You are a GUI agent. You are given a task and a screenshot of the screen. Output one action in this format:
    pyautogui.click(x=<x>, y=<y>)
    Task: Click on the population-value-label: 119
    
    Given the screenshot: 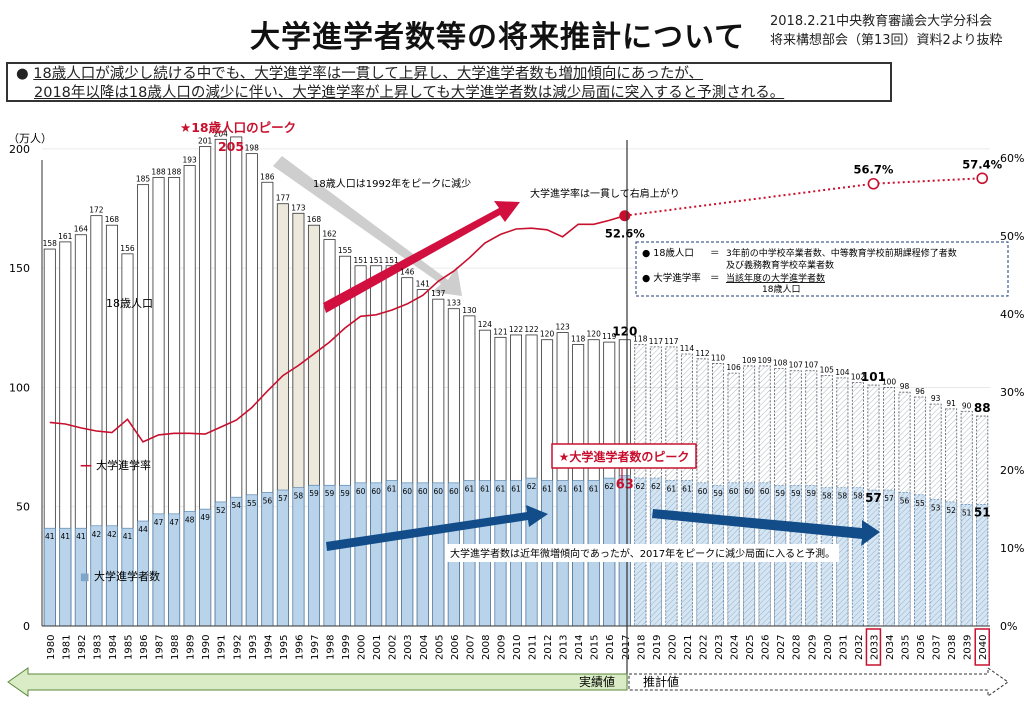 What is the action you would take?
    pyautogui.click(x=609, y=336)
    